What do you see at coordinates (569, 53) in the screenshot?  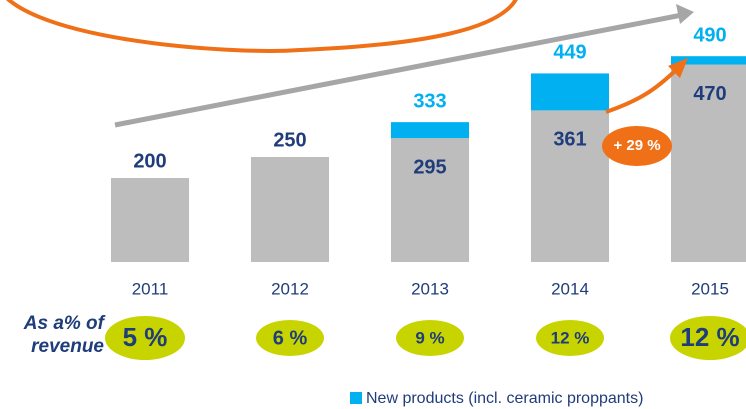 I see `total-label: 449` at bounding box center [569, 53].